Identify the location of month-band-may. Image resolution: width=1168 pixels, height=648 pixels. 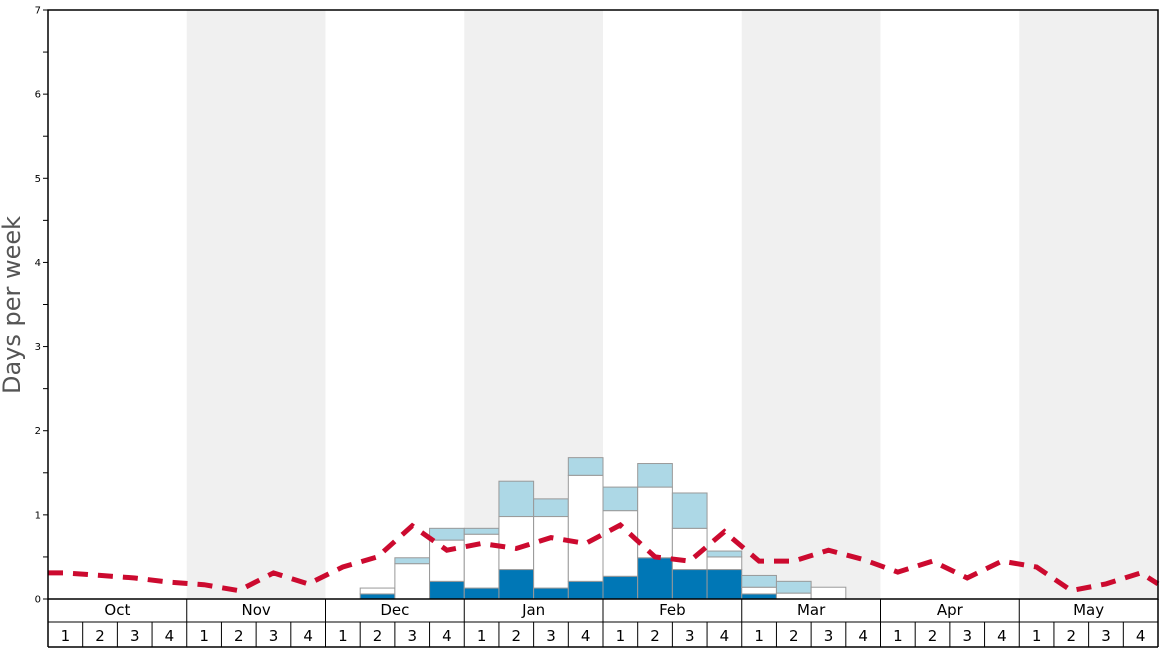
(1088, 304).